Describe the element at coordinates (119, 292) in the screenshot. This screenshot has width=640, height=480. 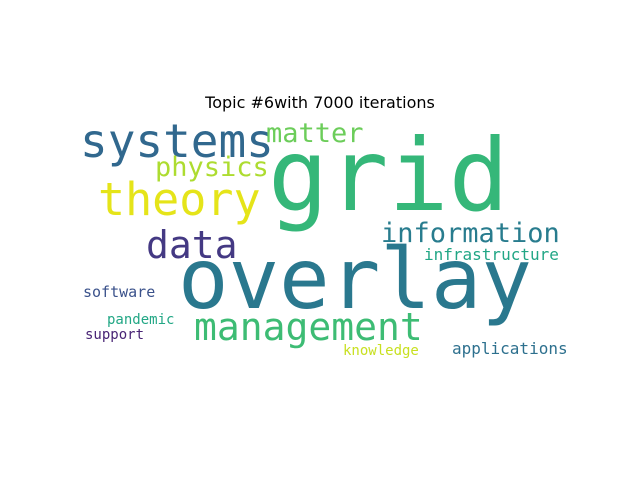
I see `word-software: software` at that location.